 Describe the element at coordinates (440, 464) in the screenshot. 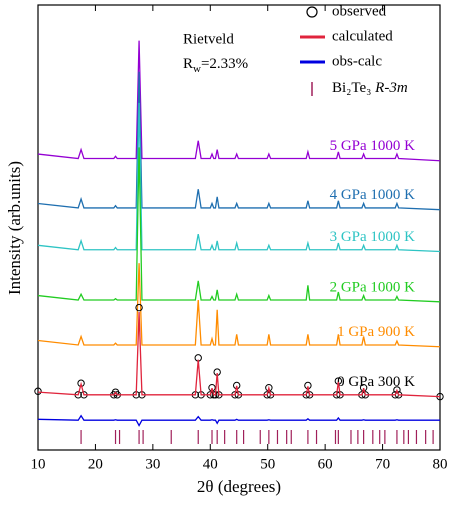

I see `x-tick-label: 80` at that location.